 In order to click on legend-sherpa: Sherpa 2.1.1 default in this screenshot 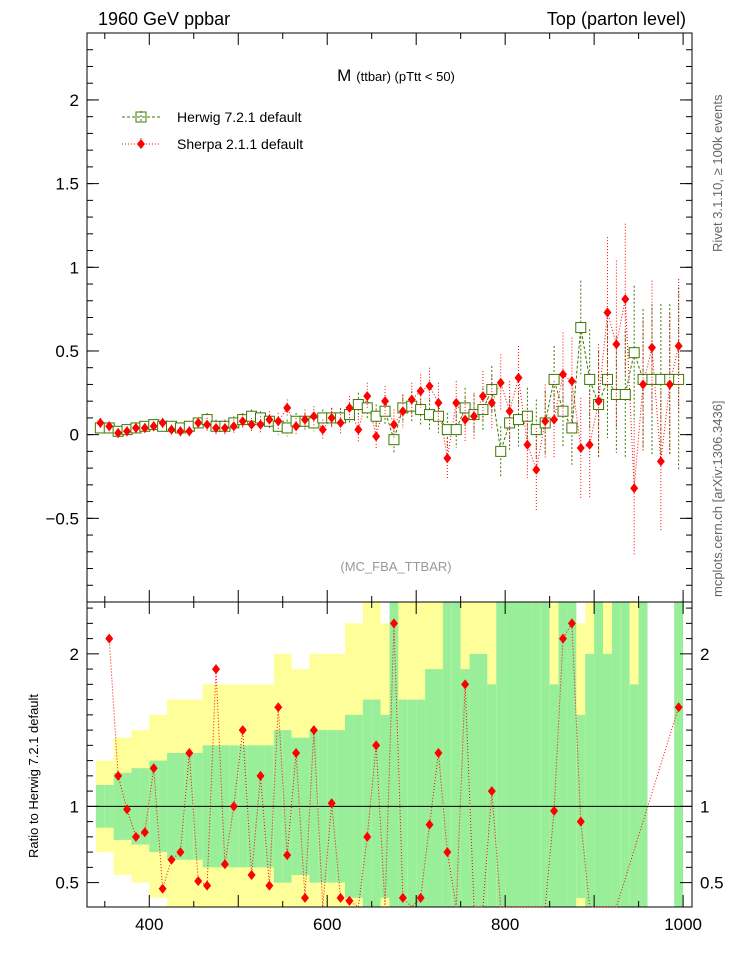, I will do `click(212, 144)`.